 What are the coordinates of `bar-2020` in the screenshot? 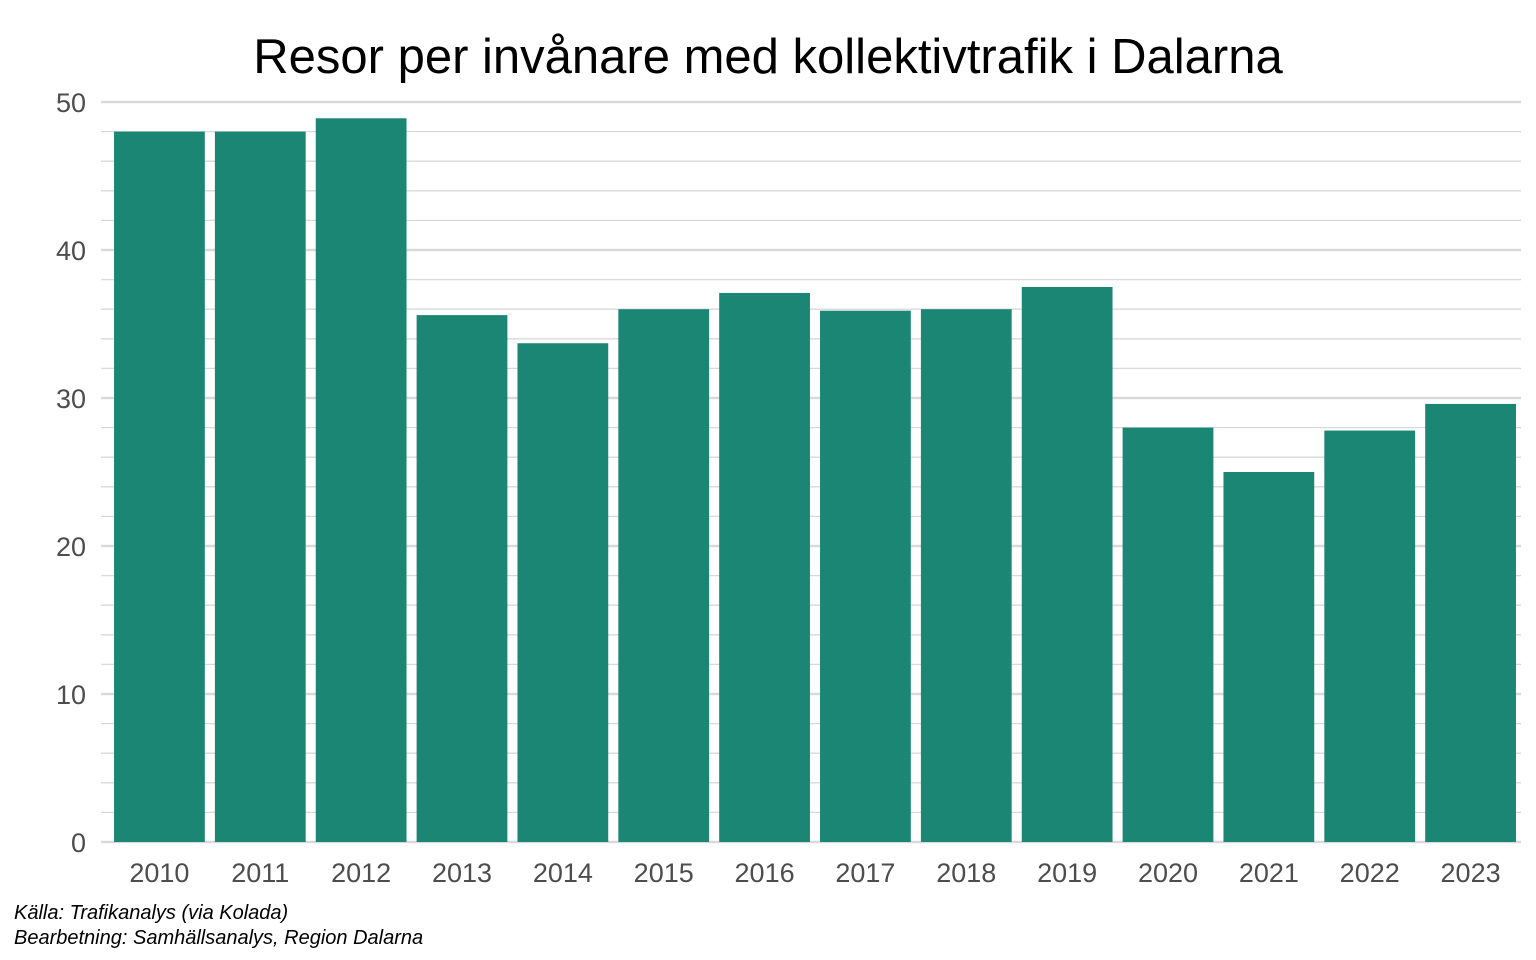 It's located at (1168, 634).